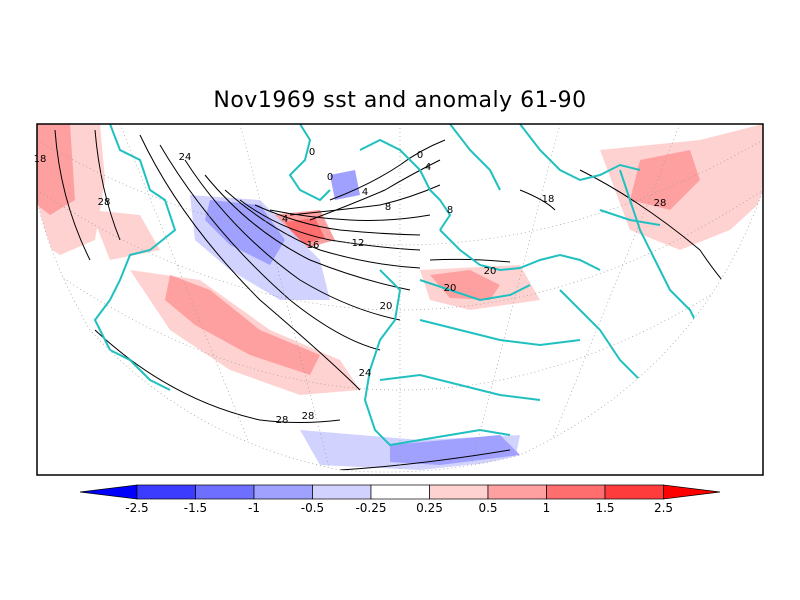 This screenshot has width=800, height=600. Describe the element at coordinates (370, 508) in the screenshot. I see `colorbar-tick-label: -0.25` at that location.